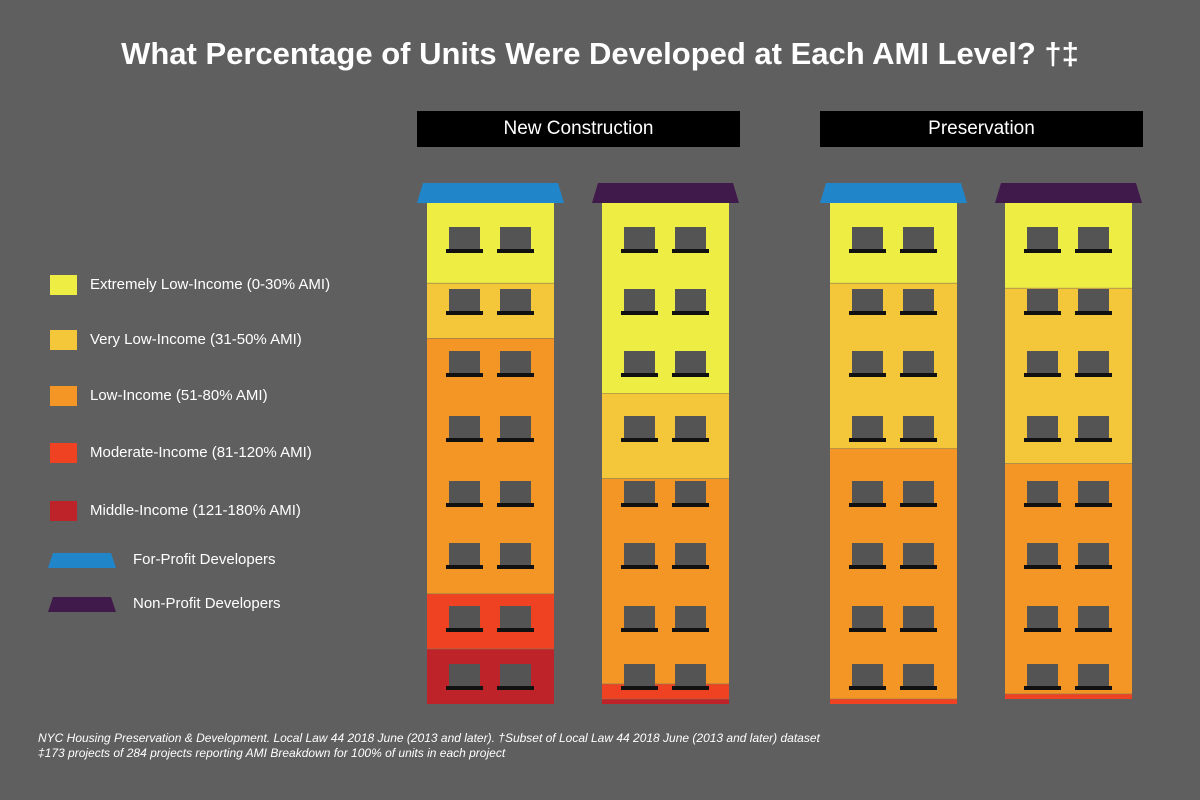 The width and height of the screenshot is (1200, 800). I want to click on group-header-preservation: Preservation, so click(981, 129).